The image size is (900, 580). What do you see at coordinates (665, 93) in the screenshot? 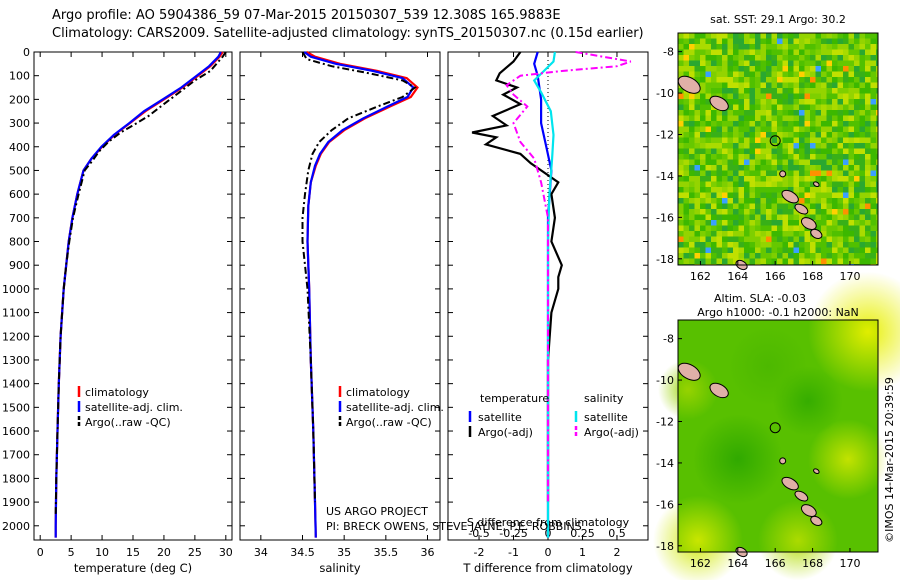
I see `map-y-tick-label-sst_map: -10` at bounding box center [665, 93].